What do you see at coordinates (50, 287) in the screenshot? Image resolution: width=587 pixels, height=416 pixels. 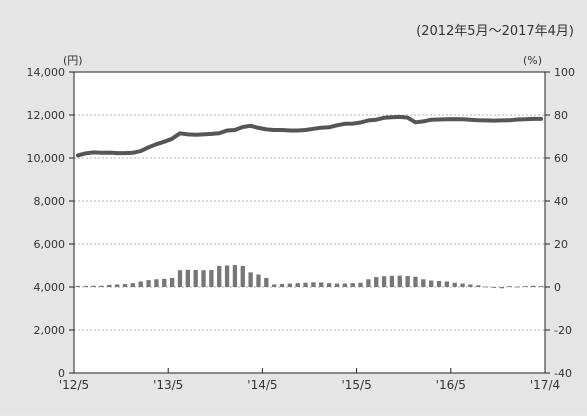 I see `left-tick-label: 4,000` at bounding box center [50, 287].